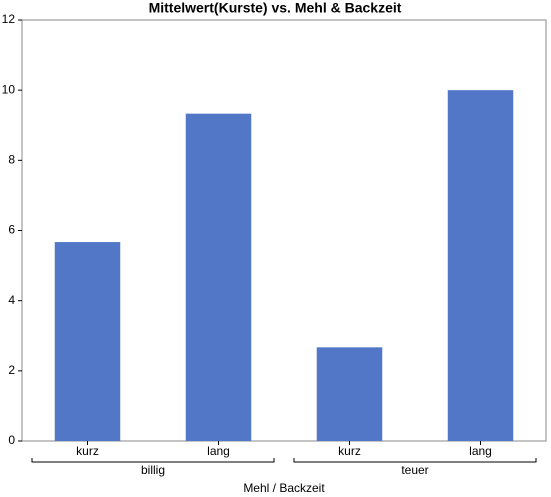  Describe the element at coordinates (11, 230) in the screenshot. I see `y-tick-label: 6` at that location.